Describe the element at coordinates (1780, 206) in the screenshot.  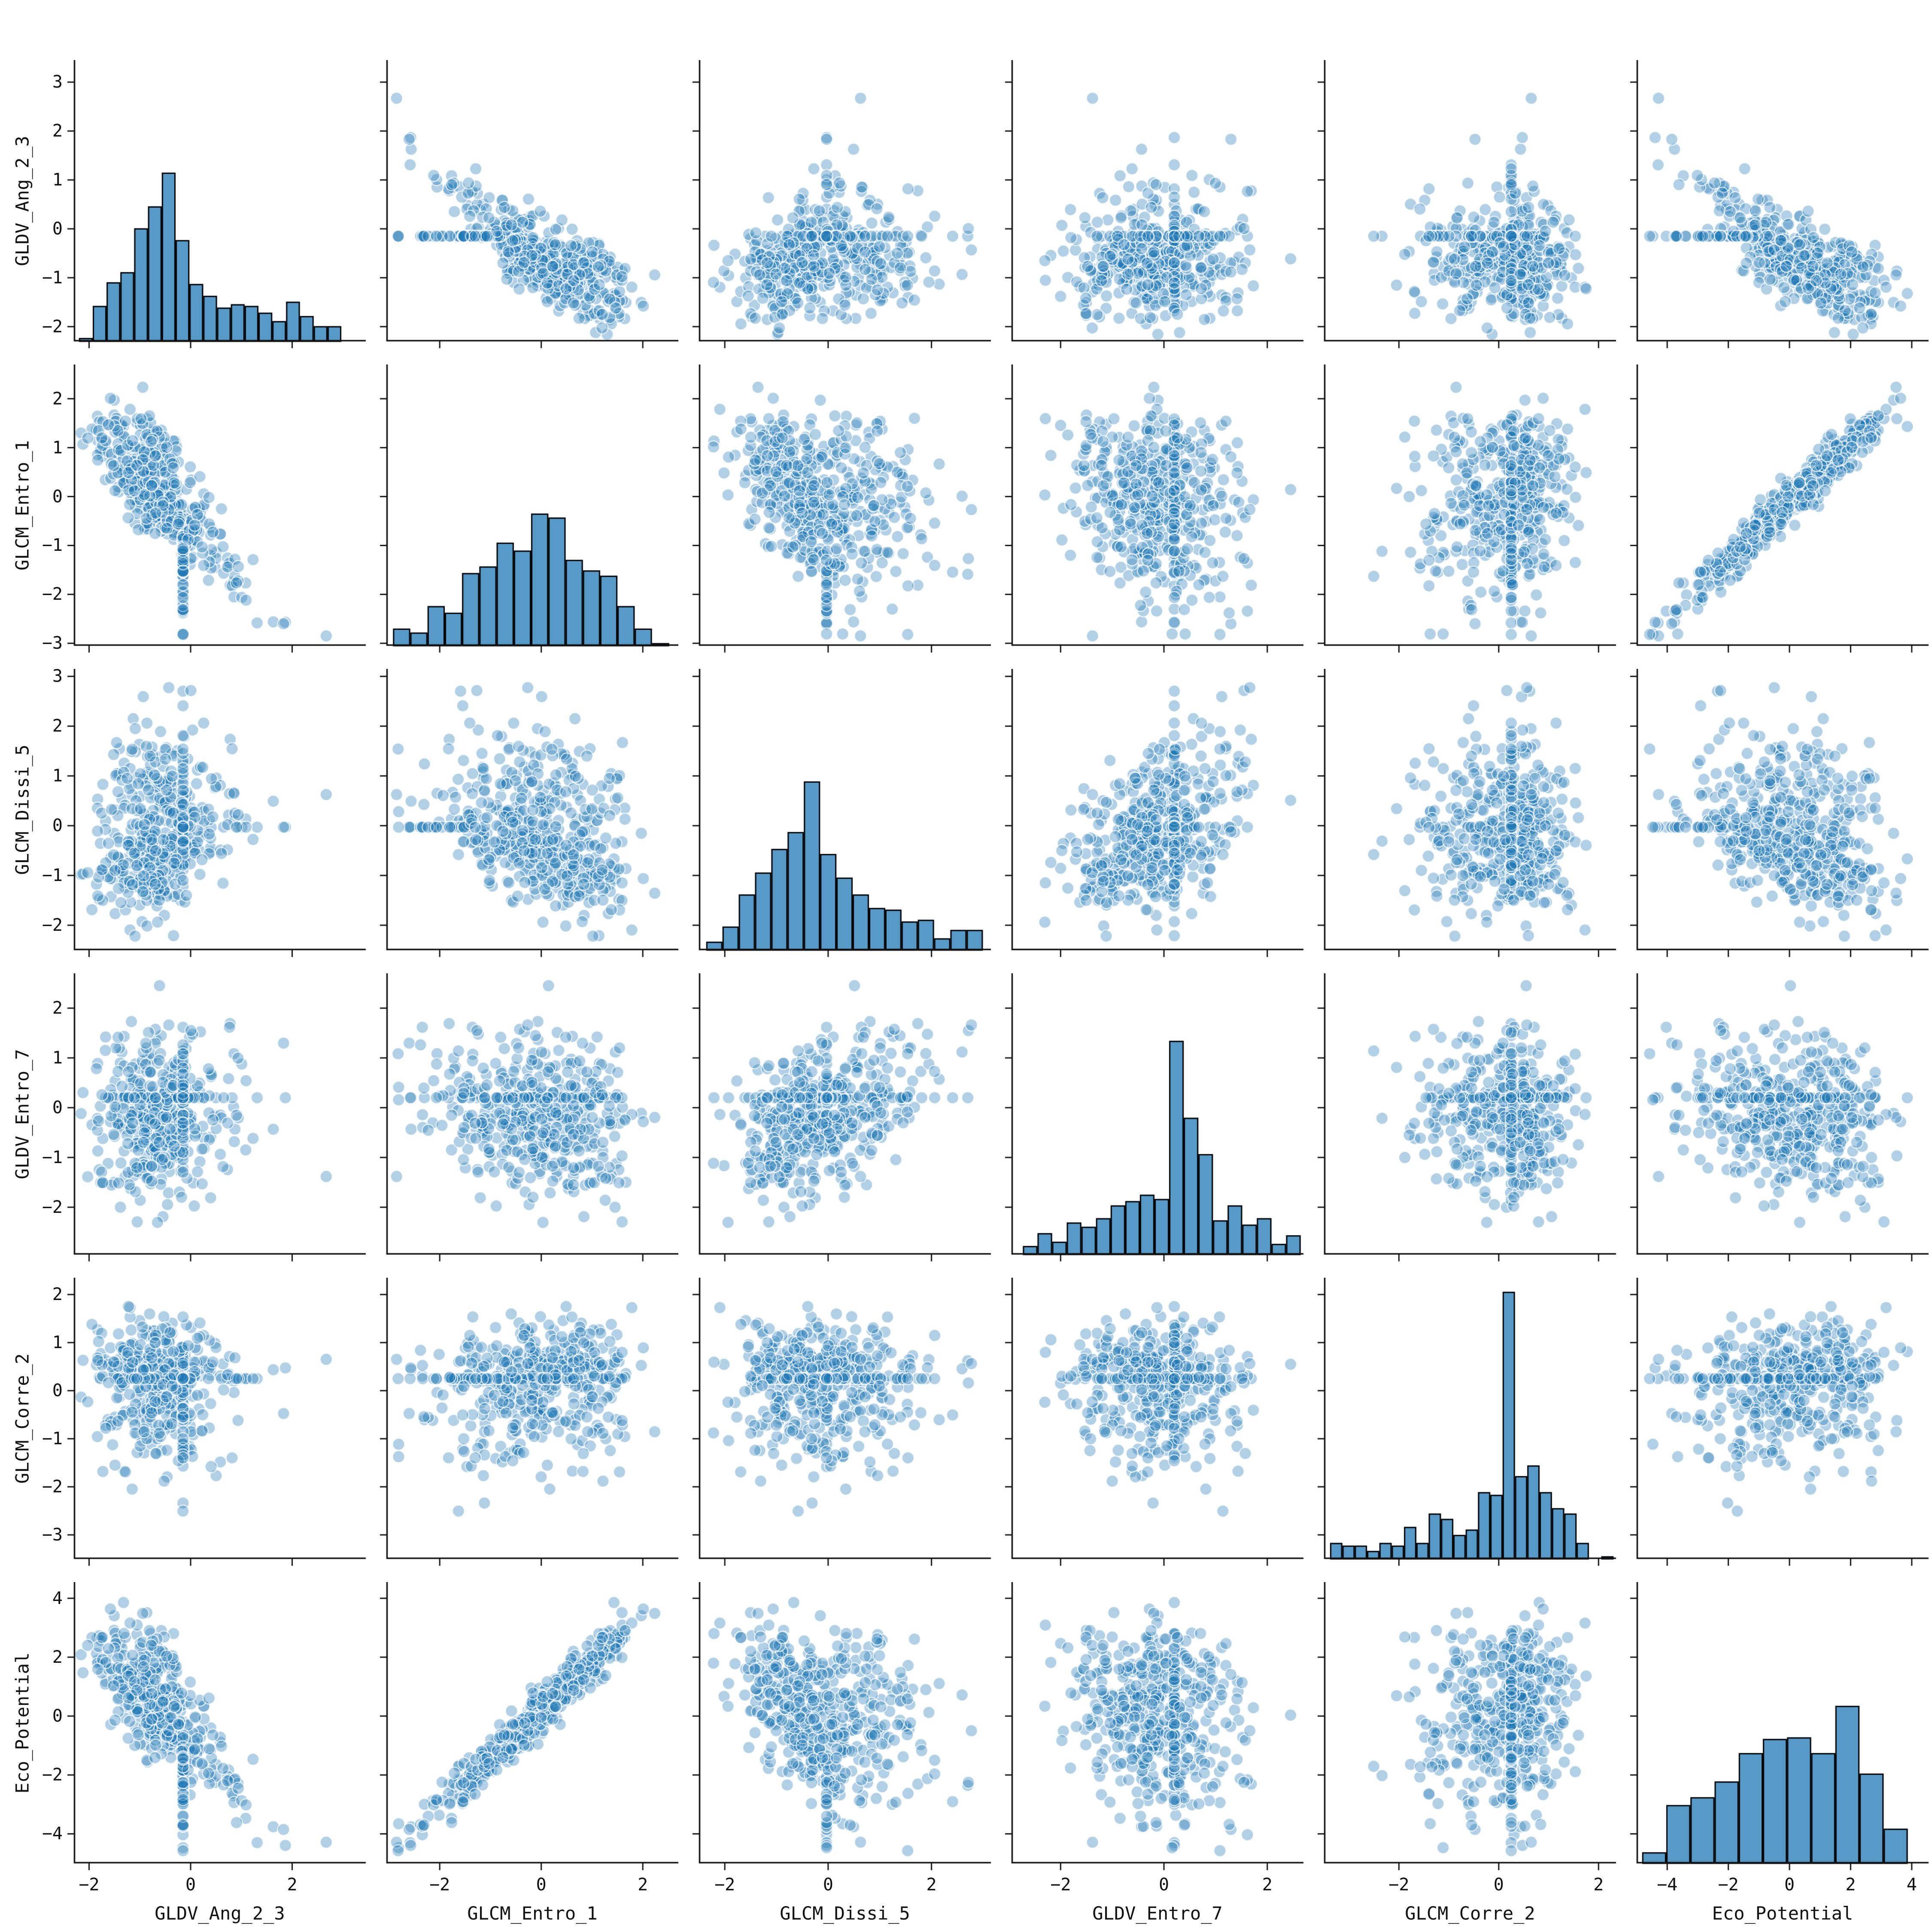
I see `scatter-GLDV_Ang_2_3-vs-Eco_Potential` at that location.